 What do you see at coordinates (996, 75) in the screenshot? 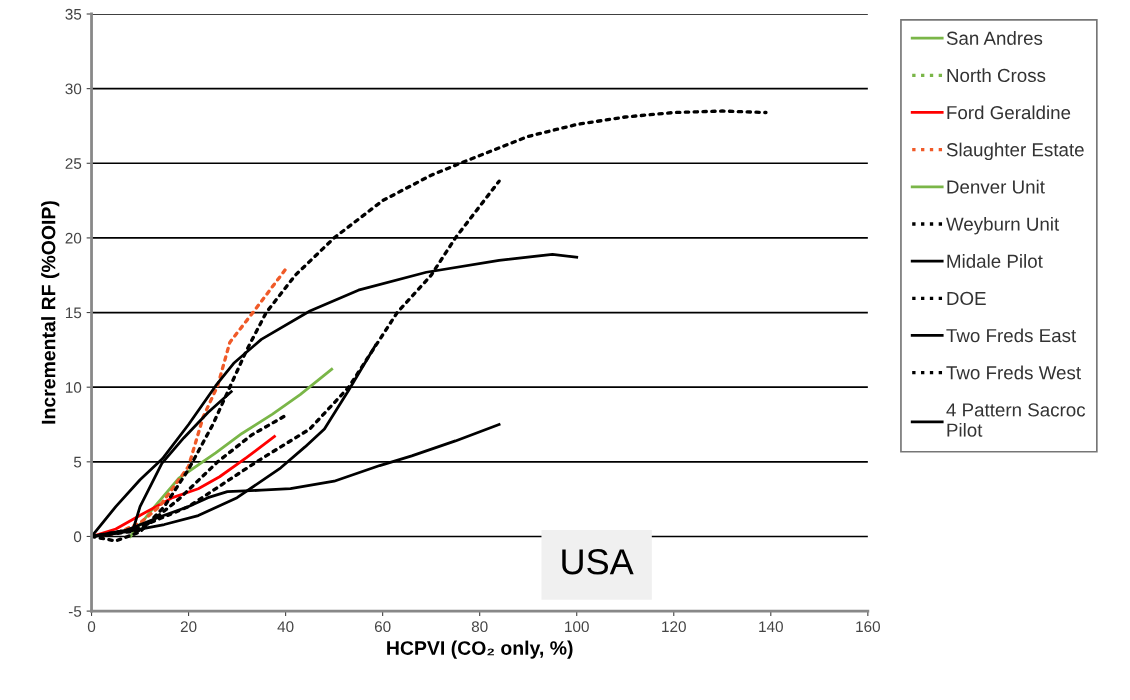
I see `legend-label: North Cross` at bounding box center [996, 75].